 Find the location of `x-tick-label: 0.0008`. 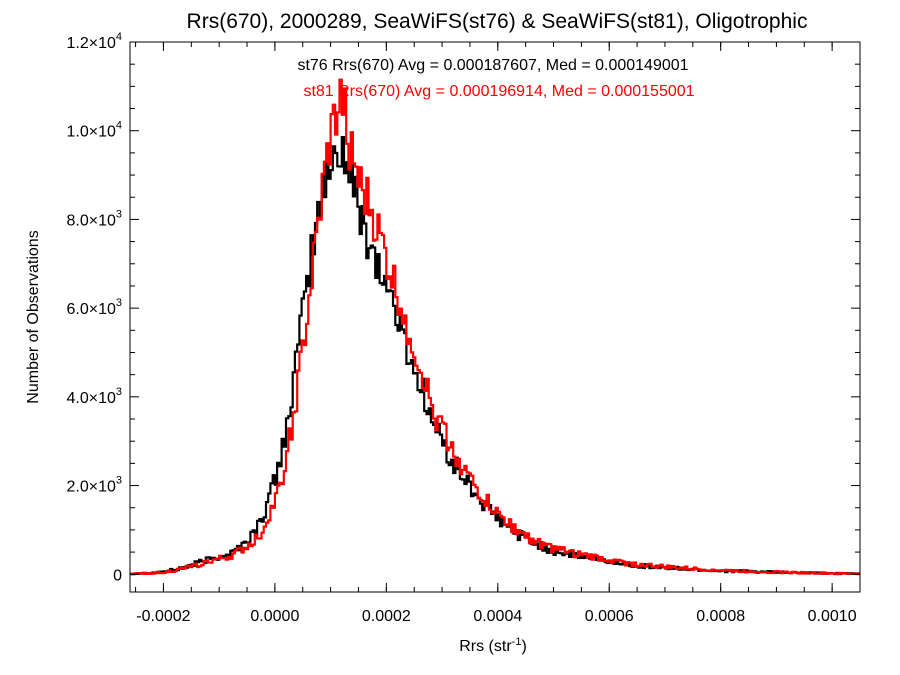

x-tick-label: 0.0008 is located at coordinates (720, 616).